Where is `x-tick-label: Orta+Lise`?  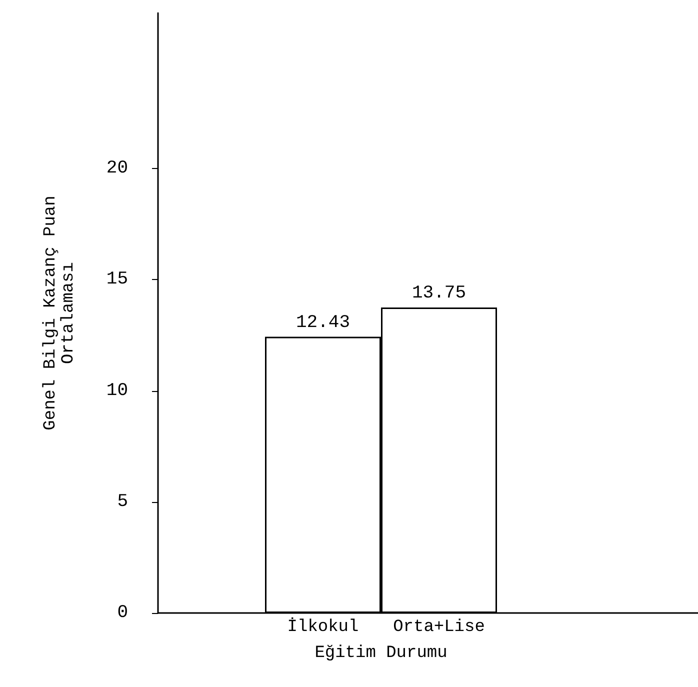
x-tick-label: Orta+Lise is located at coordinates (439, 627).